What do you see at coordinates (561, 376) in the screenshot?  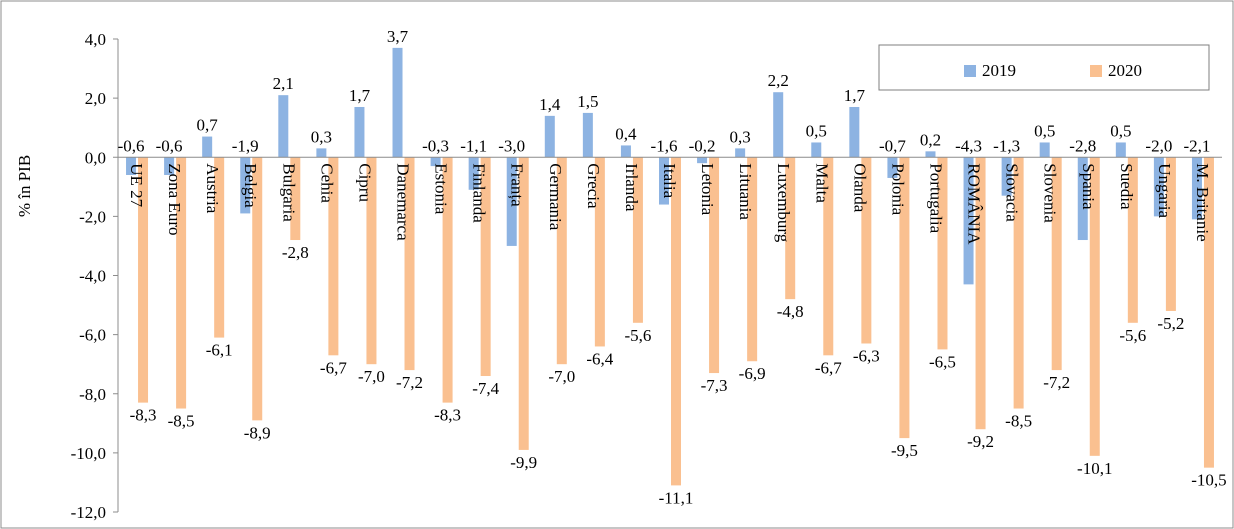 I see `data-label-2020: -7,0` at bounding box center [561, 376].